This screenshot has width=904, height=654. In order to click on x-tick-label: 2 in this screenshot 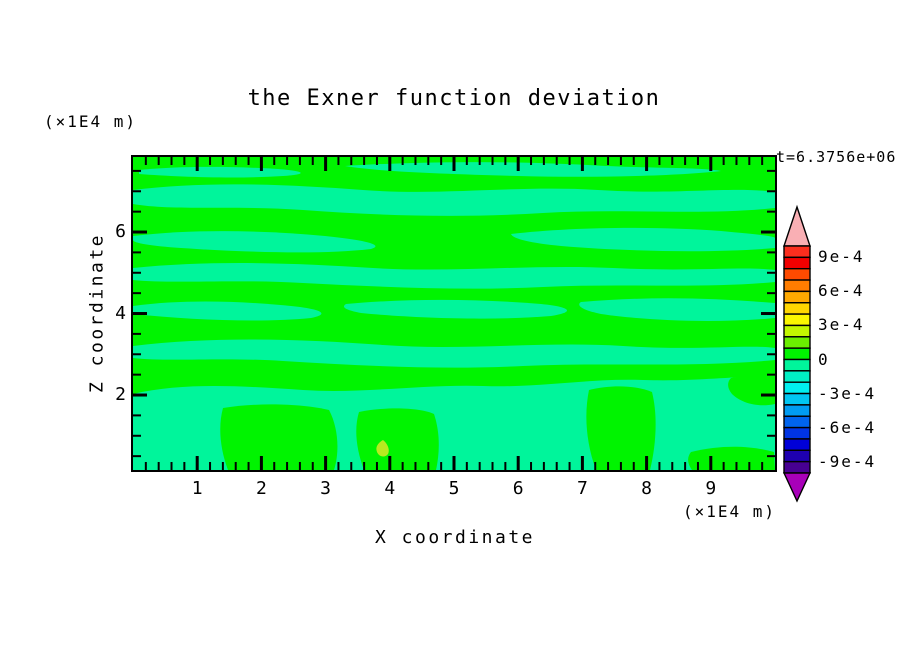, I will do `click(261, 488)`.